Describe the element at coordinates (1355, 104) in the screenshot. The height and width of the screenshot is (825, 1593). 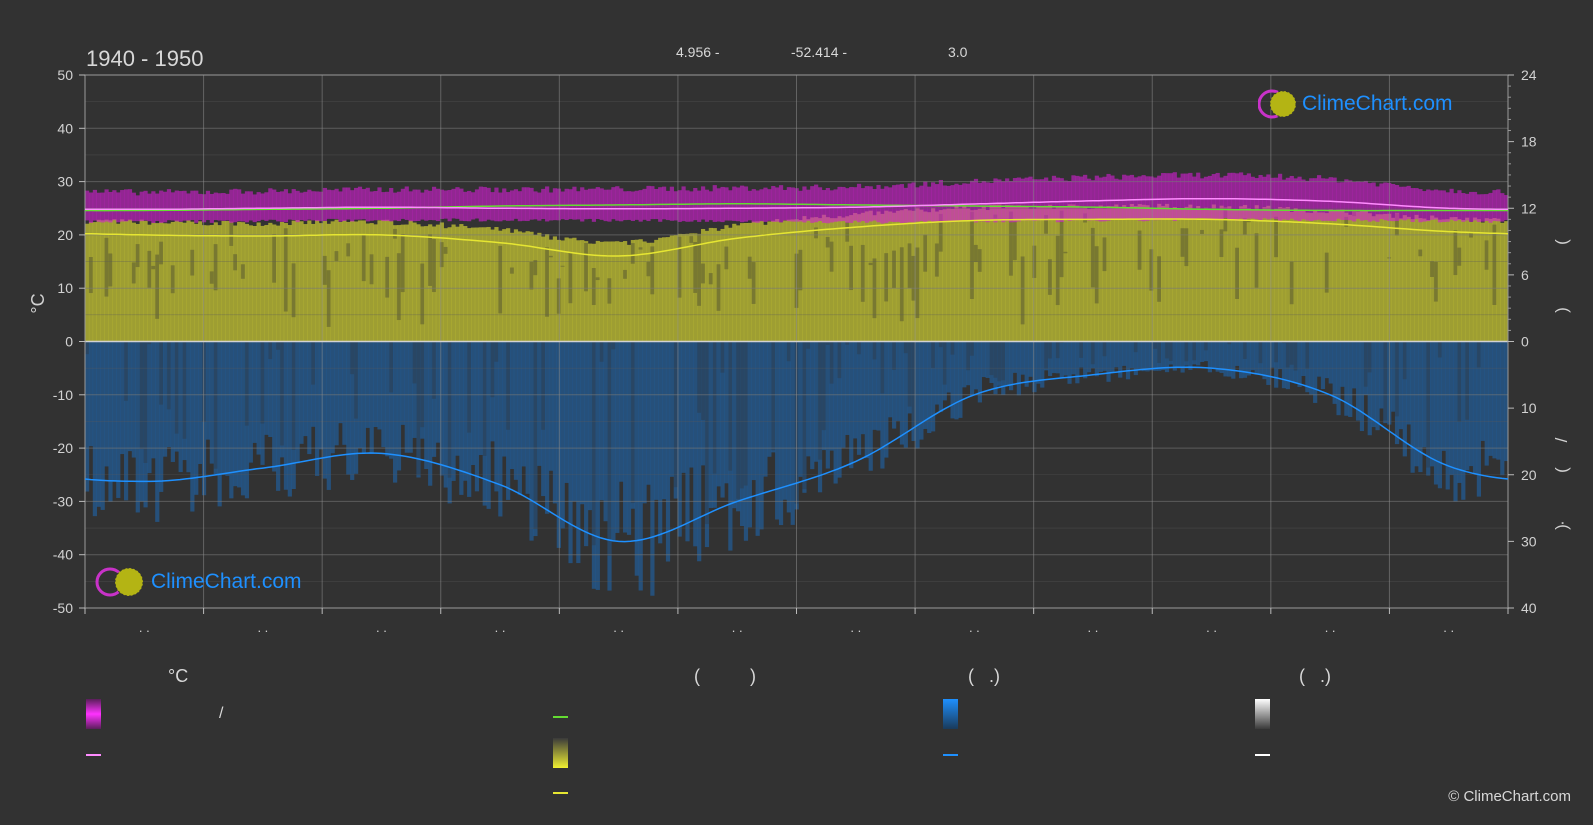
I see `logo-top: ClimeChart.com` at that location.